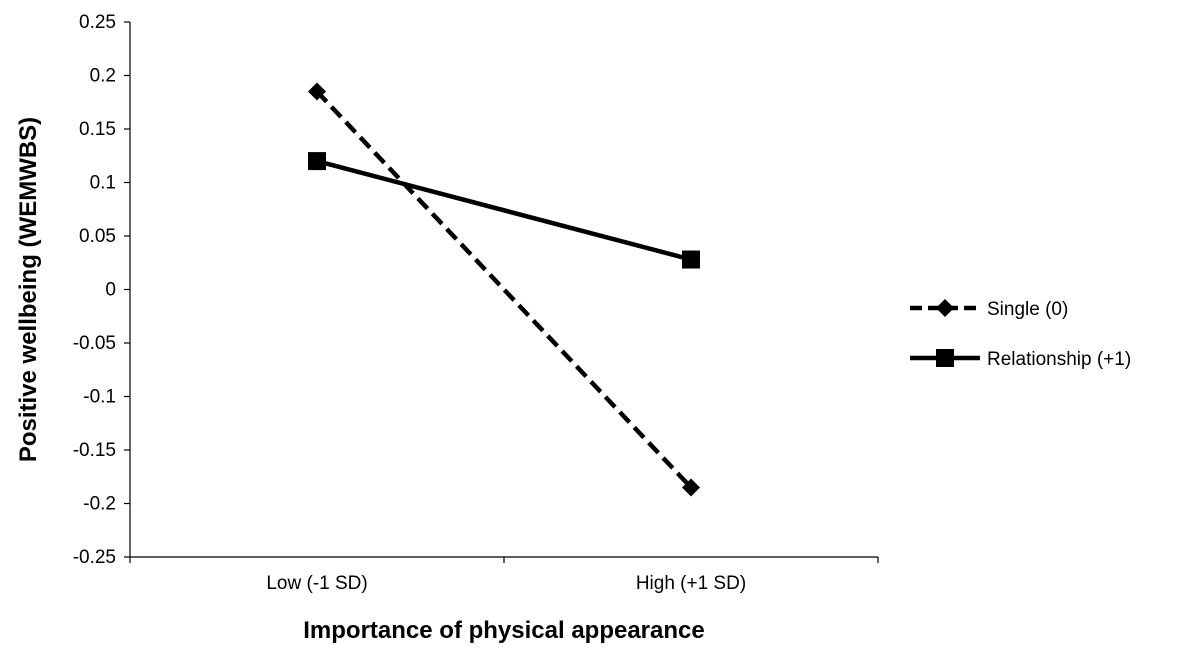 This screenshot has height=650, width=1180. I want to click on series-relationship, so click(504, 210).